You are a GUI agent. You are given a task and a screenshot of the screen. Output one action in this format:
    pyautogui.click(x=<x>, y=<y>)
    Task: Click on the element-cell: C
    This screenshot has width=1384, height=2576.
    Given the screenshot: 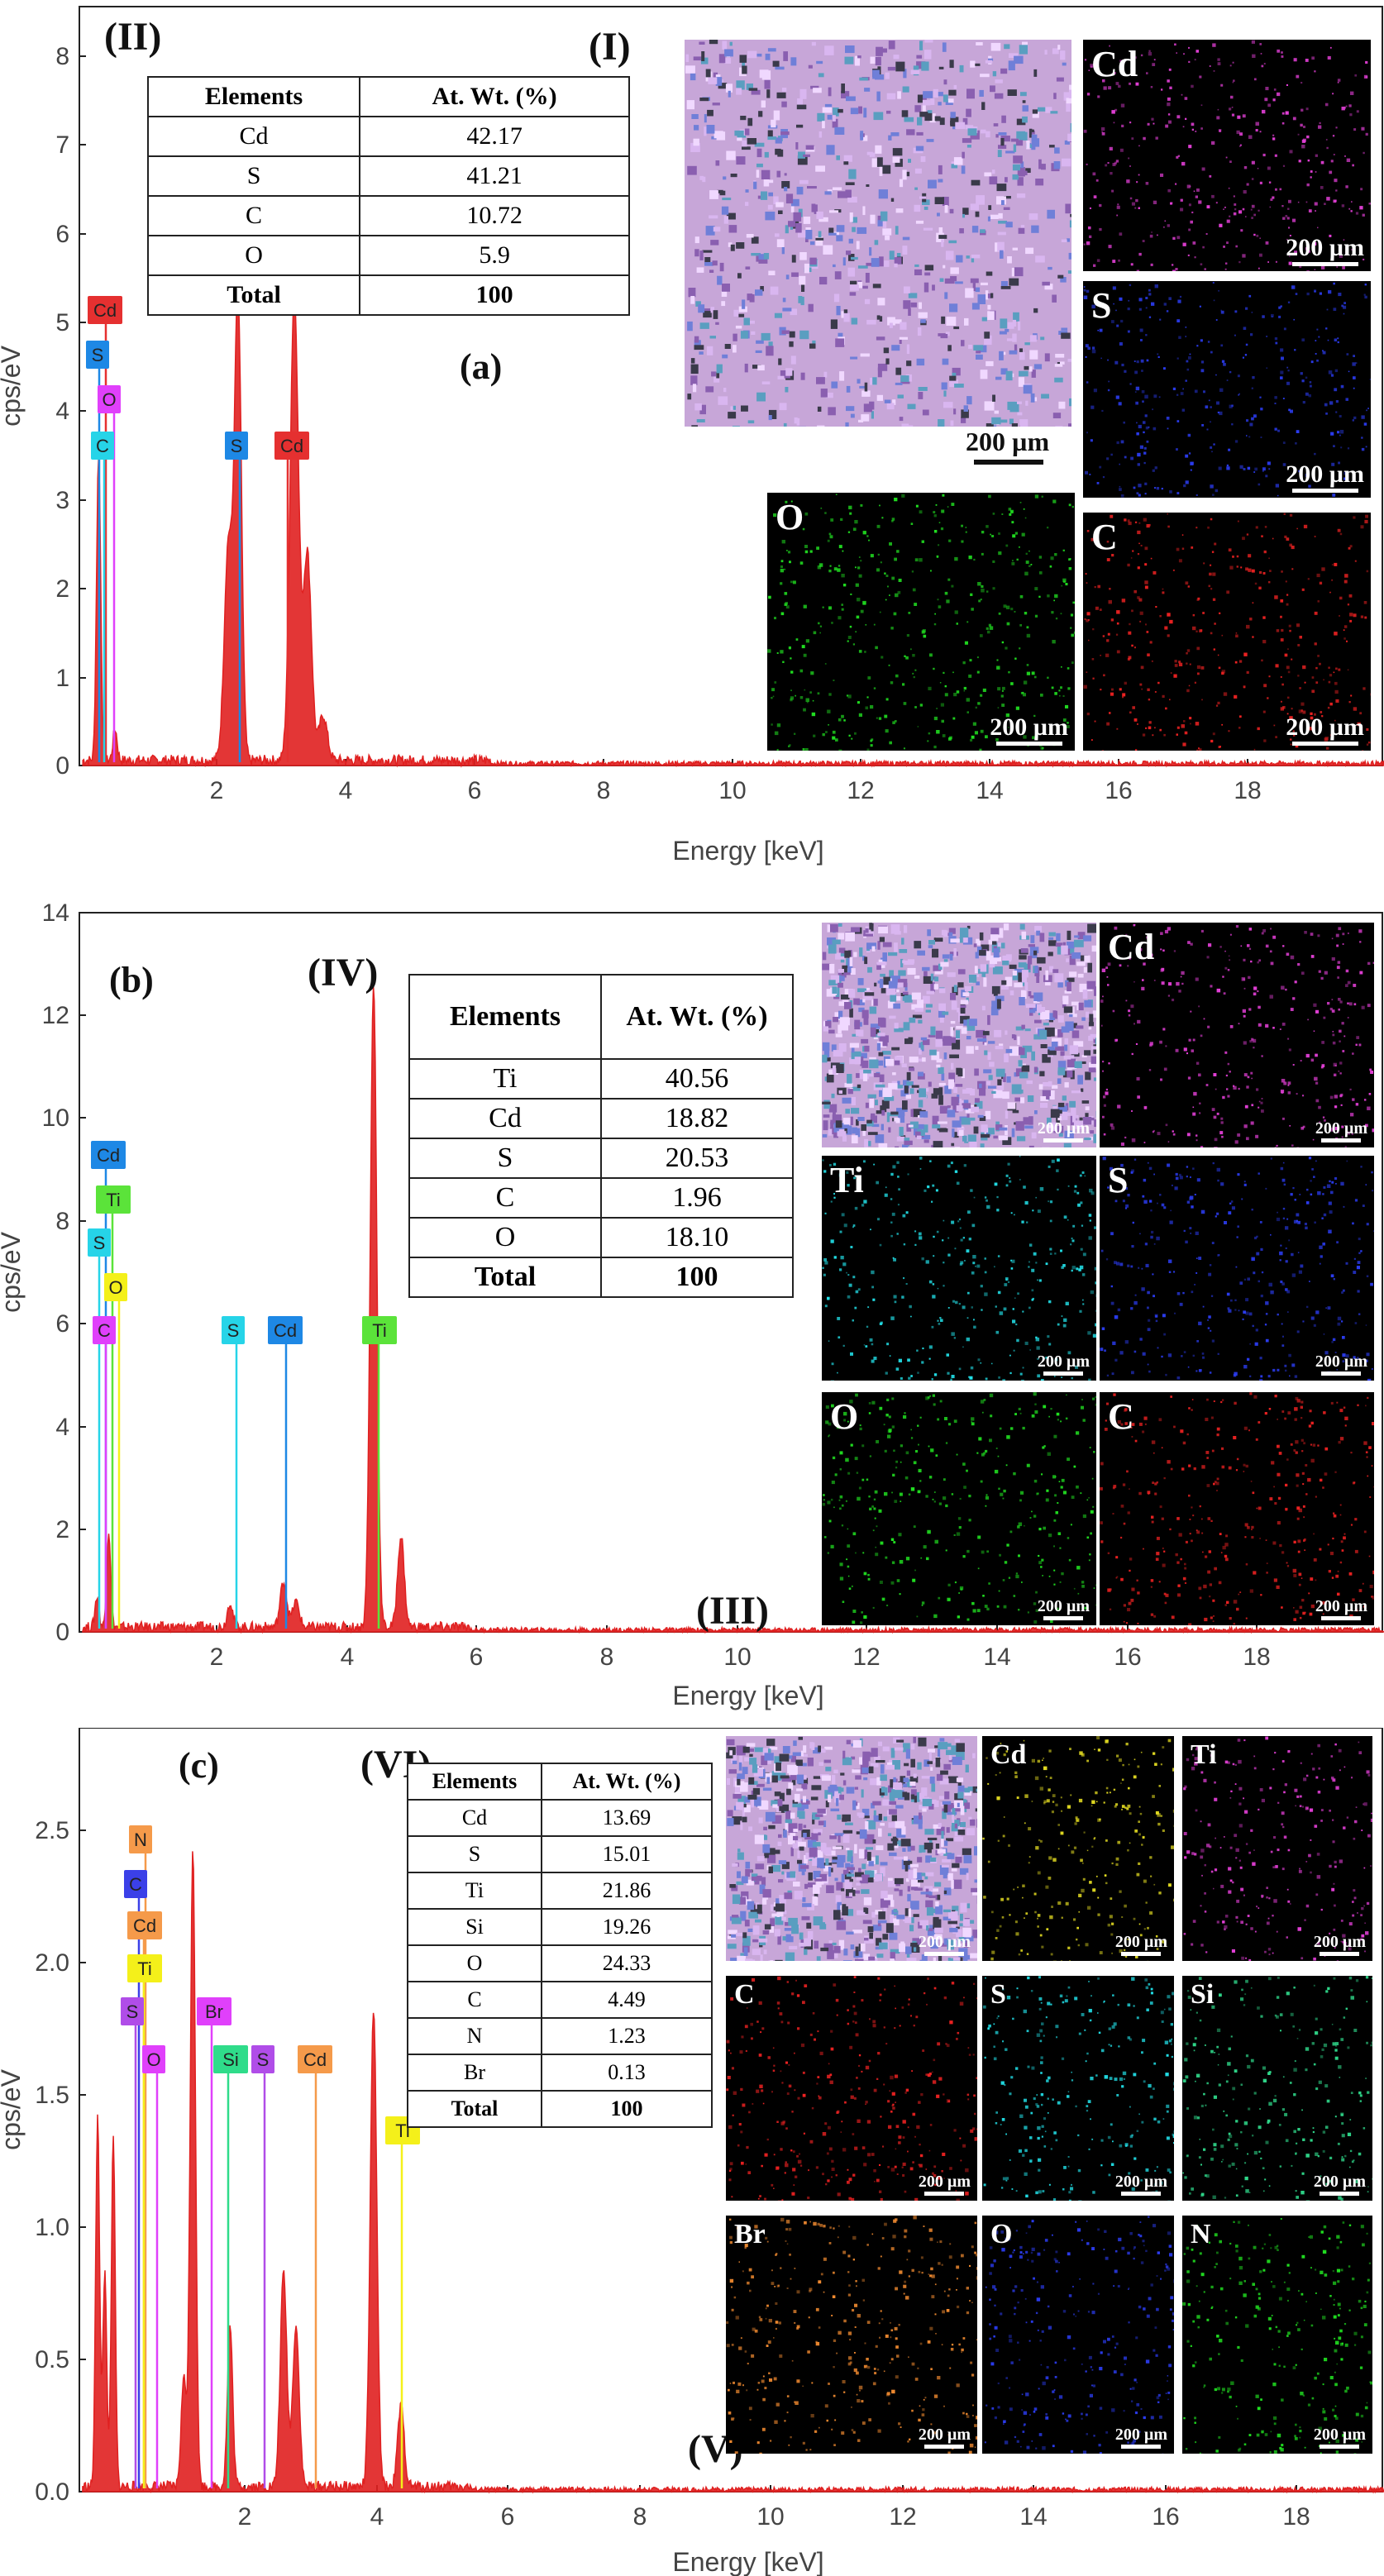 What is the action you would take?
    pyautogui.click(x=474, y=2000)
    